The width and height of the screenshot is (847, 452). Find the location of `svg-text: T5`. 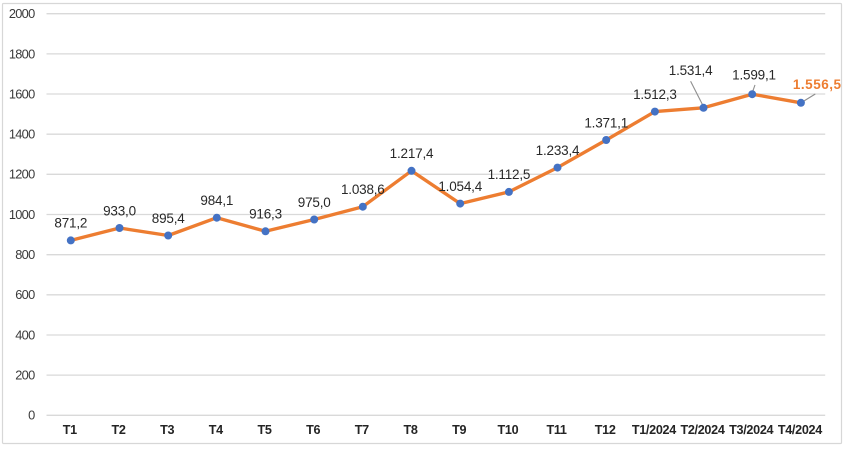

svg-text: T5 is located at coordinates (264, 430).